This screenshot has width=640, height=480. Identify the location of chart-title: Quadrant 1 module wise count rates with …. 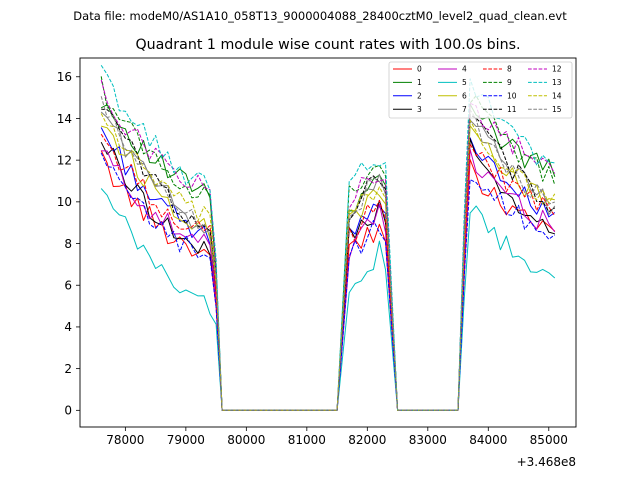
(327, 45).